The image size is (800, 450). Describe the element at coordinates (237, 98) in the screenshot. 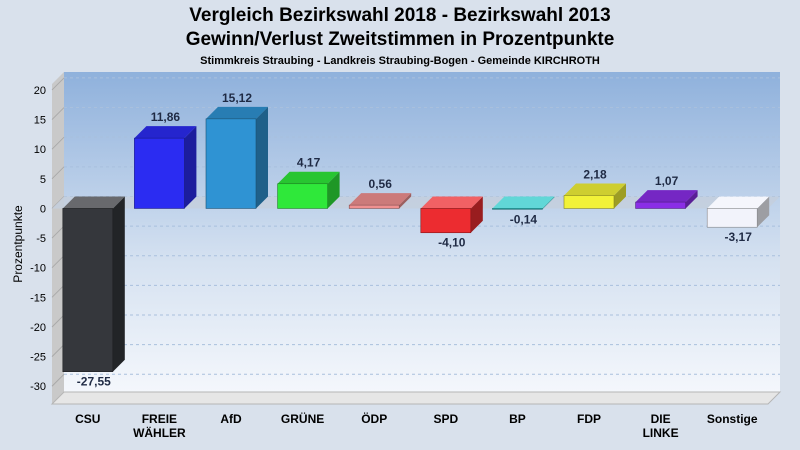

I see `data-label: 15,12` at that location.